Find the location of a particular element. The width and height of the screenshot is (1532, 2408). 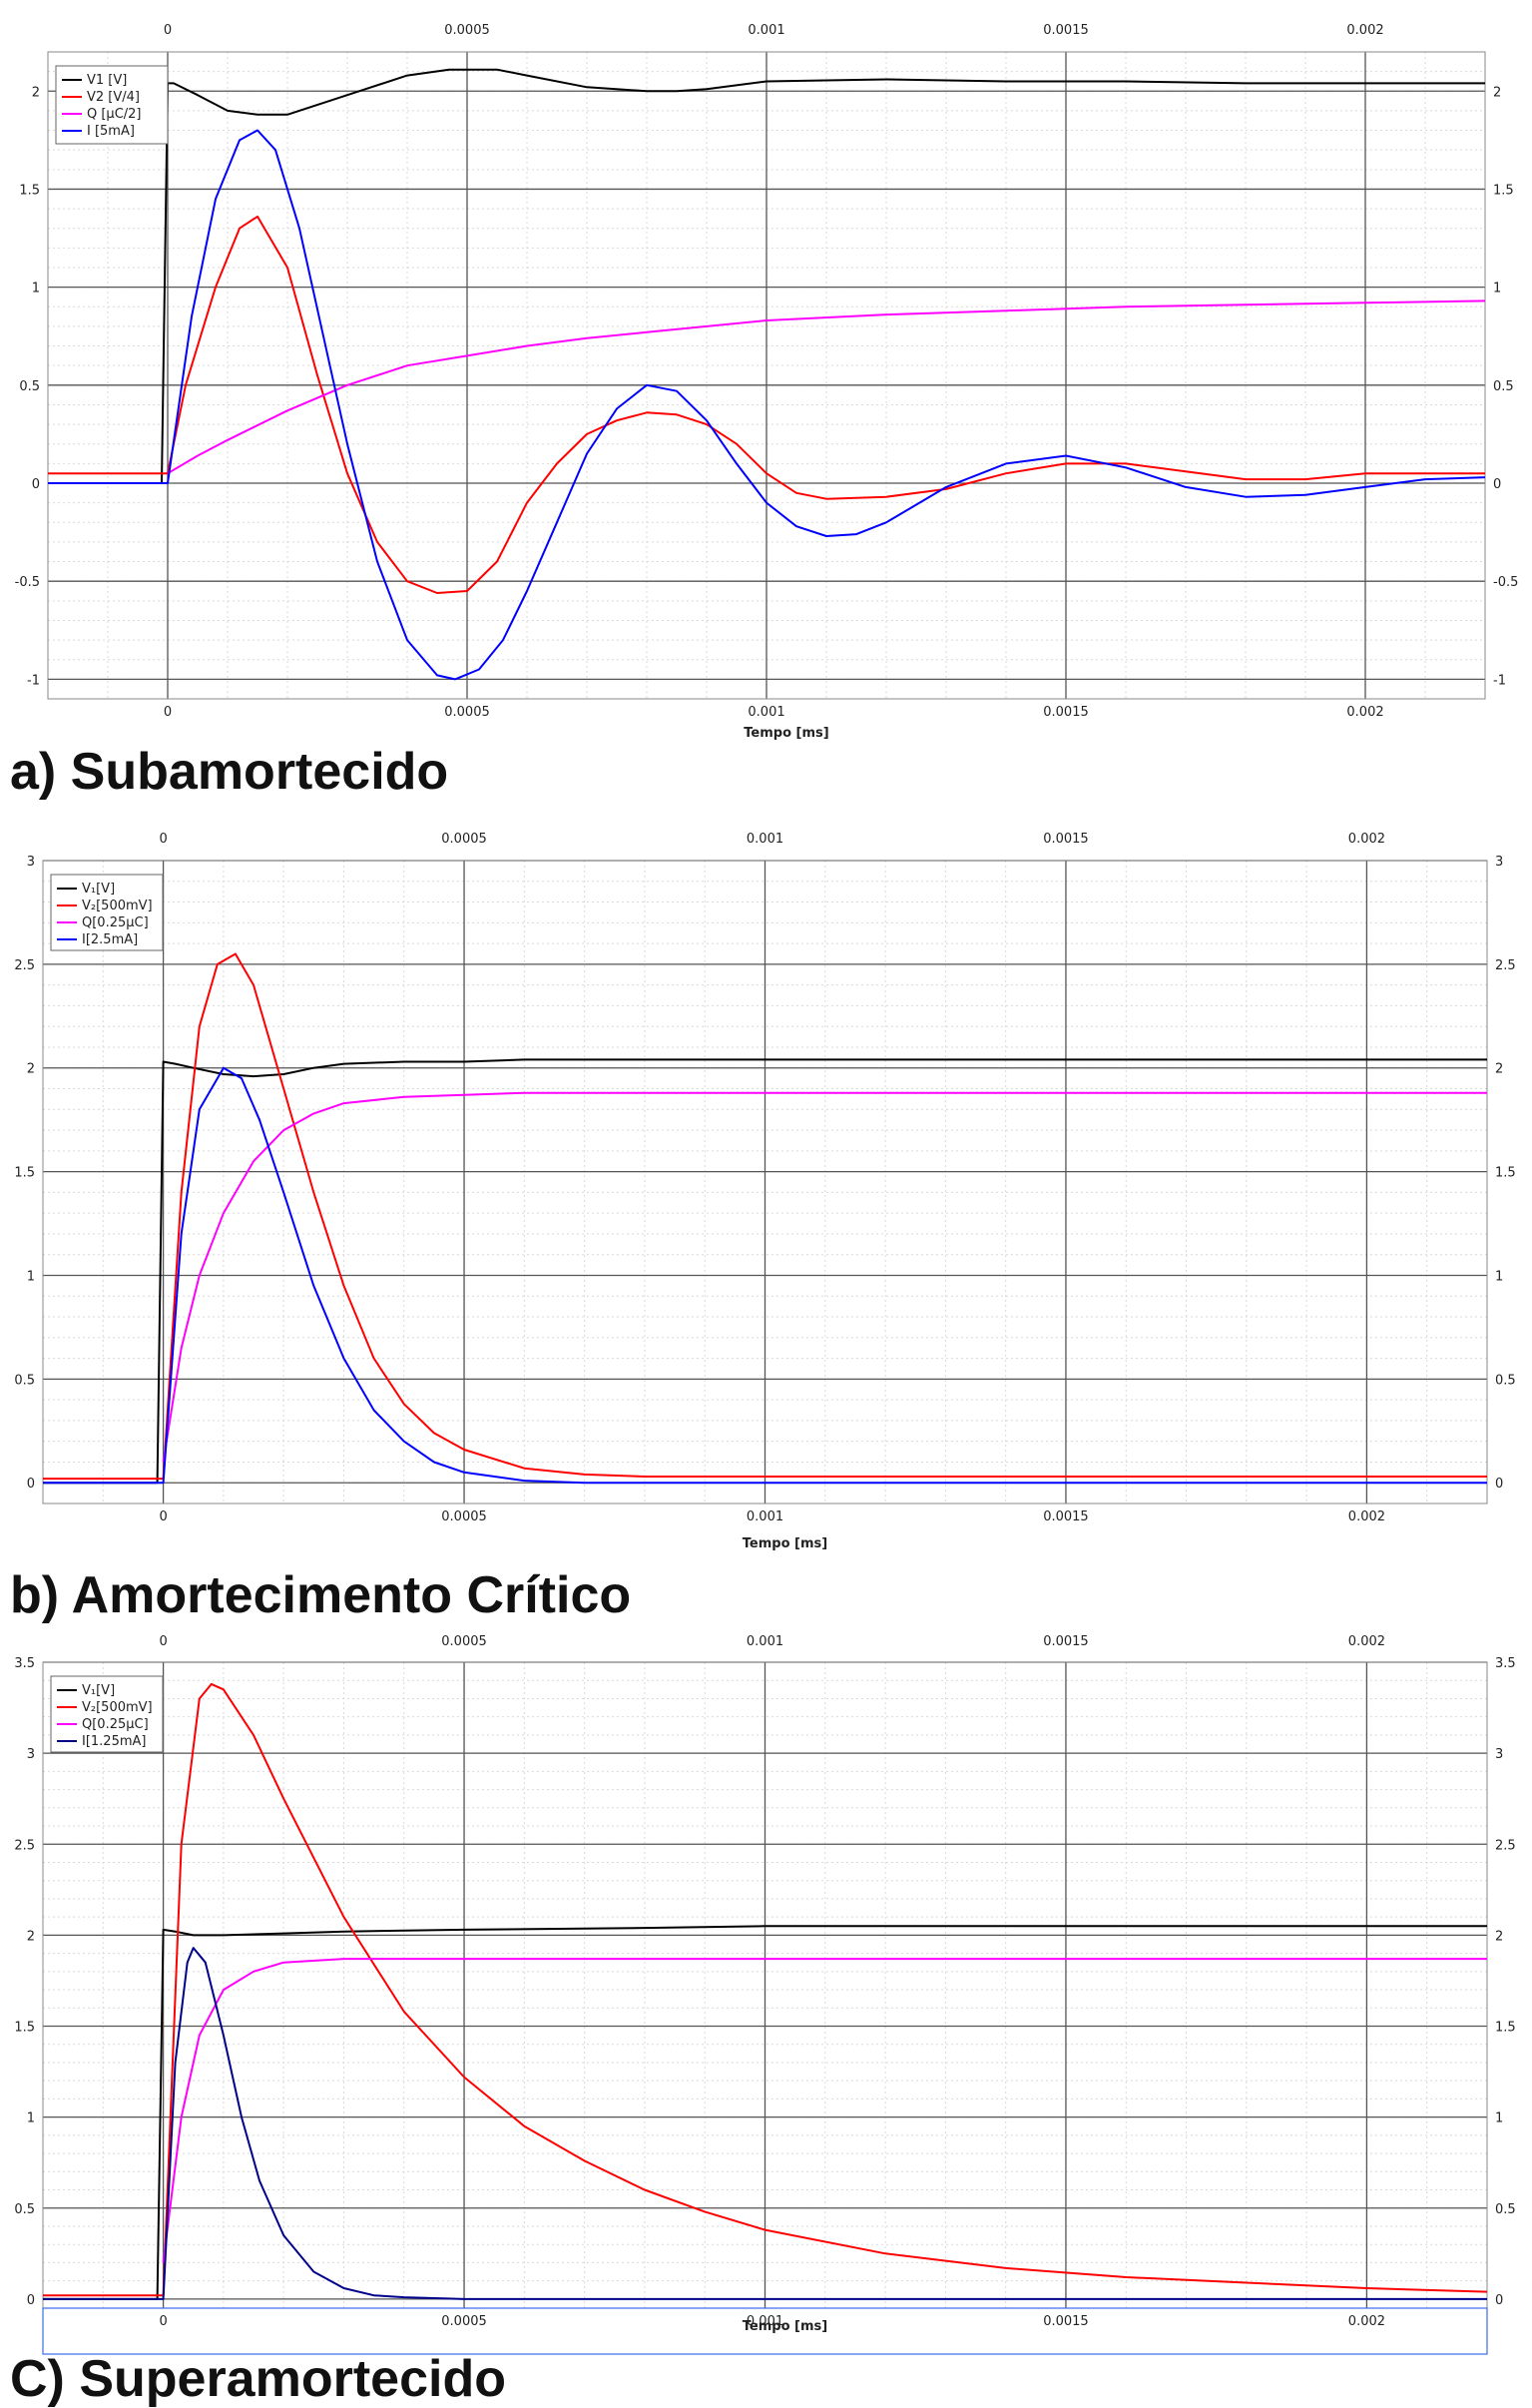

y-tick-label-right: -1 is located at coordinates (1499, 680).